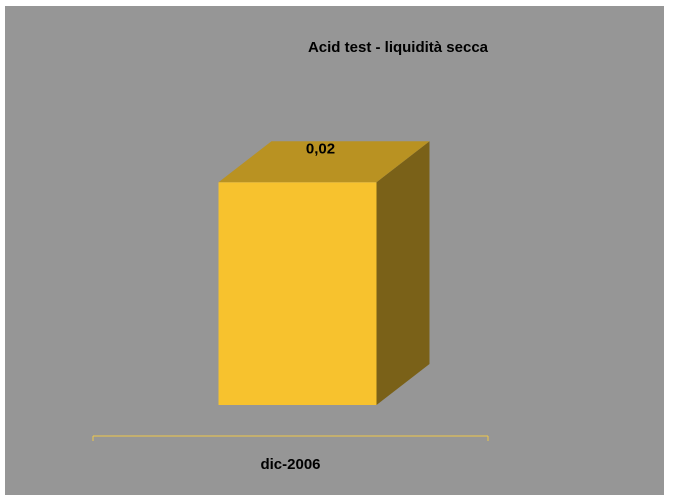 This screenshot has height=499, width=675. Describe the element at coordinates (403, 273) in the screenshot. I see `bar-side-face` at that location.